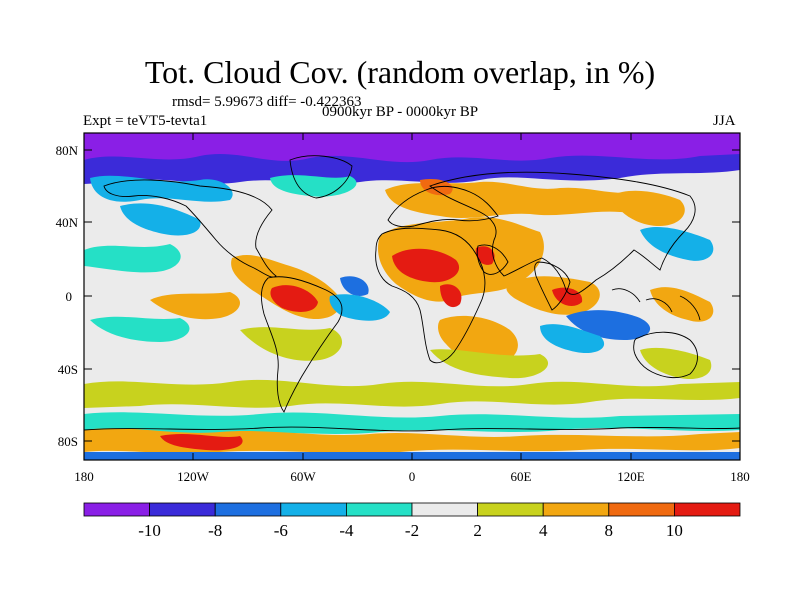 The height and width of the screenshot is (600, 800). I want to click on colorbar-label-9: 10, so click(674, 530).